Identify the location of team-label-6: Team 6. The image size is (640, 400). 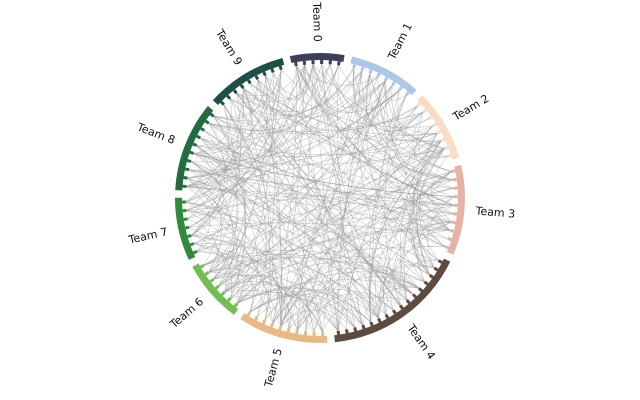
(186, 313).